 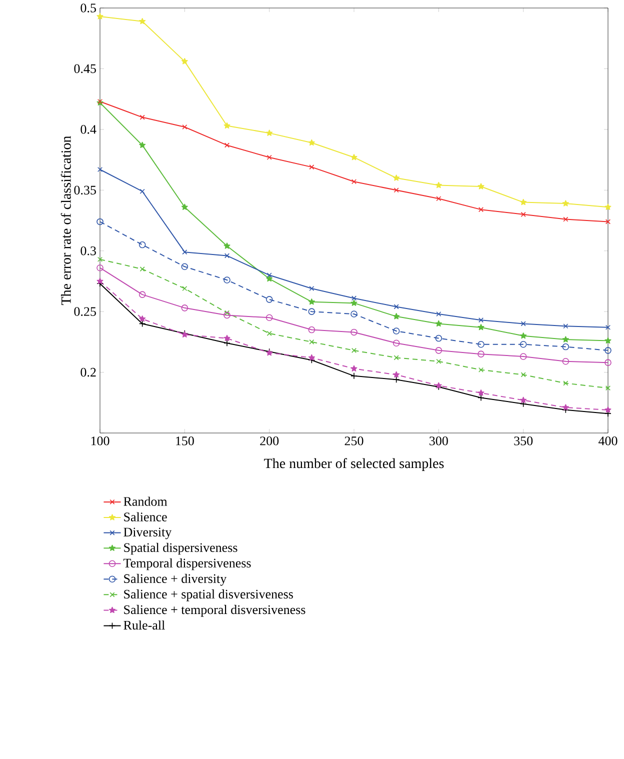 I want to click on x-tick-label: 150, so click(x=185, y=441).